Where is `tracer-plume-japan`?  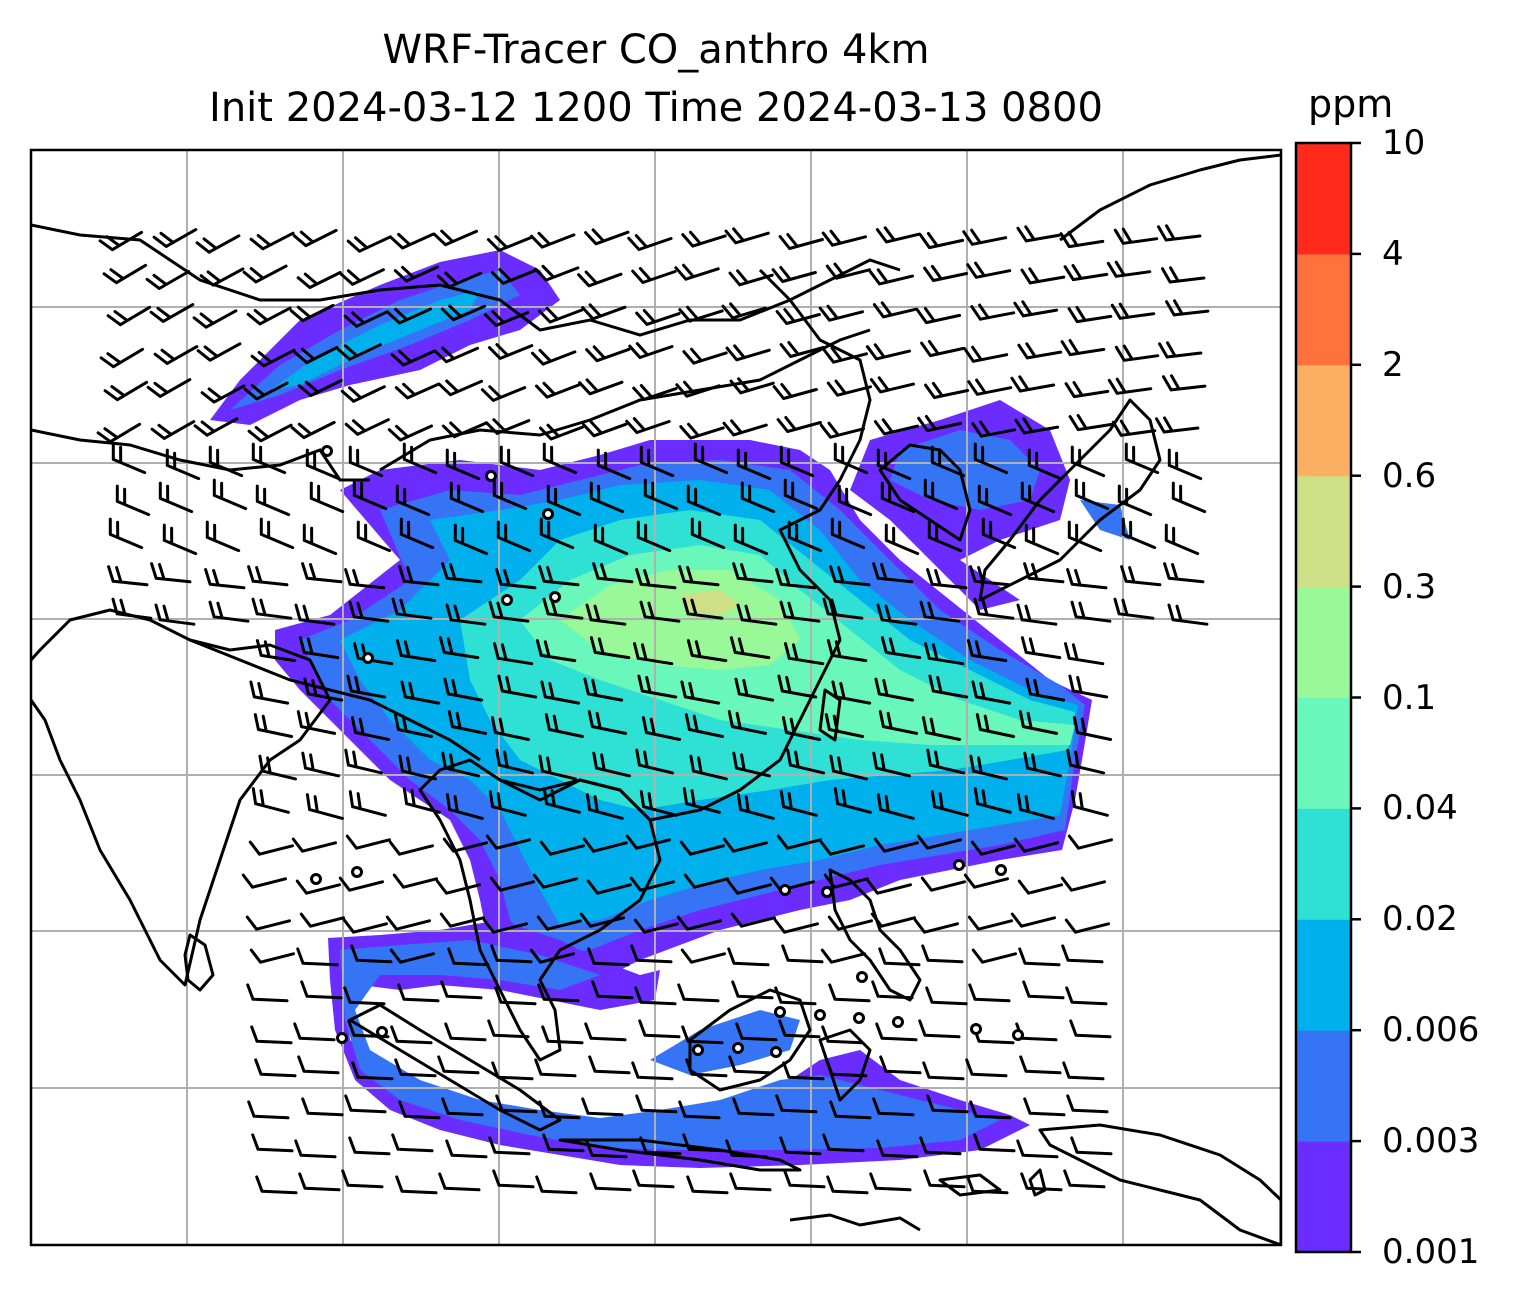
tracer-plume-japan is located at coordinates (1105, 520).